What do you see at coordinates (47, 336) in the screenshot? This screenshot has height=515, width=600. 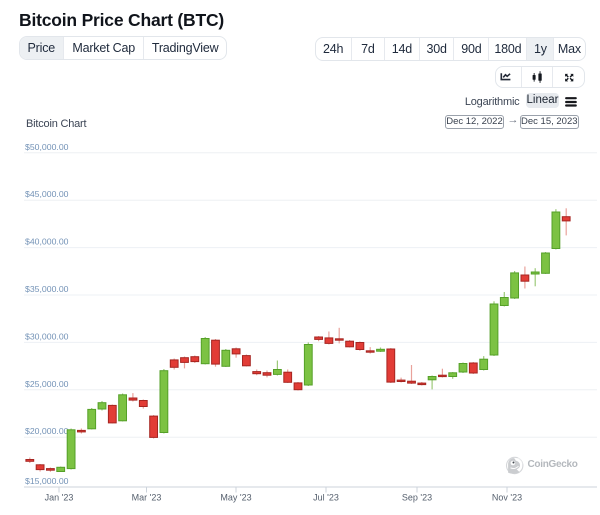 I see `svg-text: $30,000.00` at bounding box center [47, 336].